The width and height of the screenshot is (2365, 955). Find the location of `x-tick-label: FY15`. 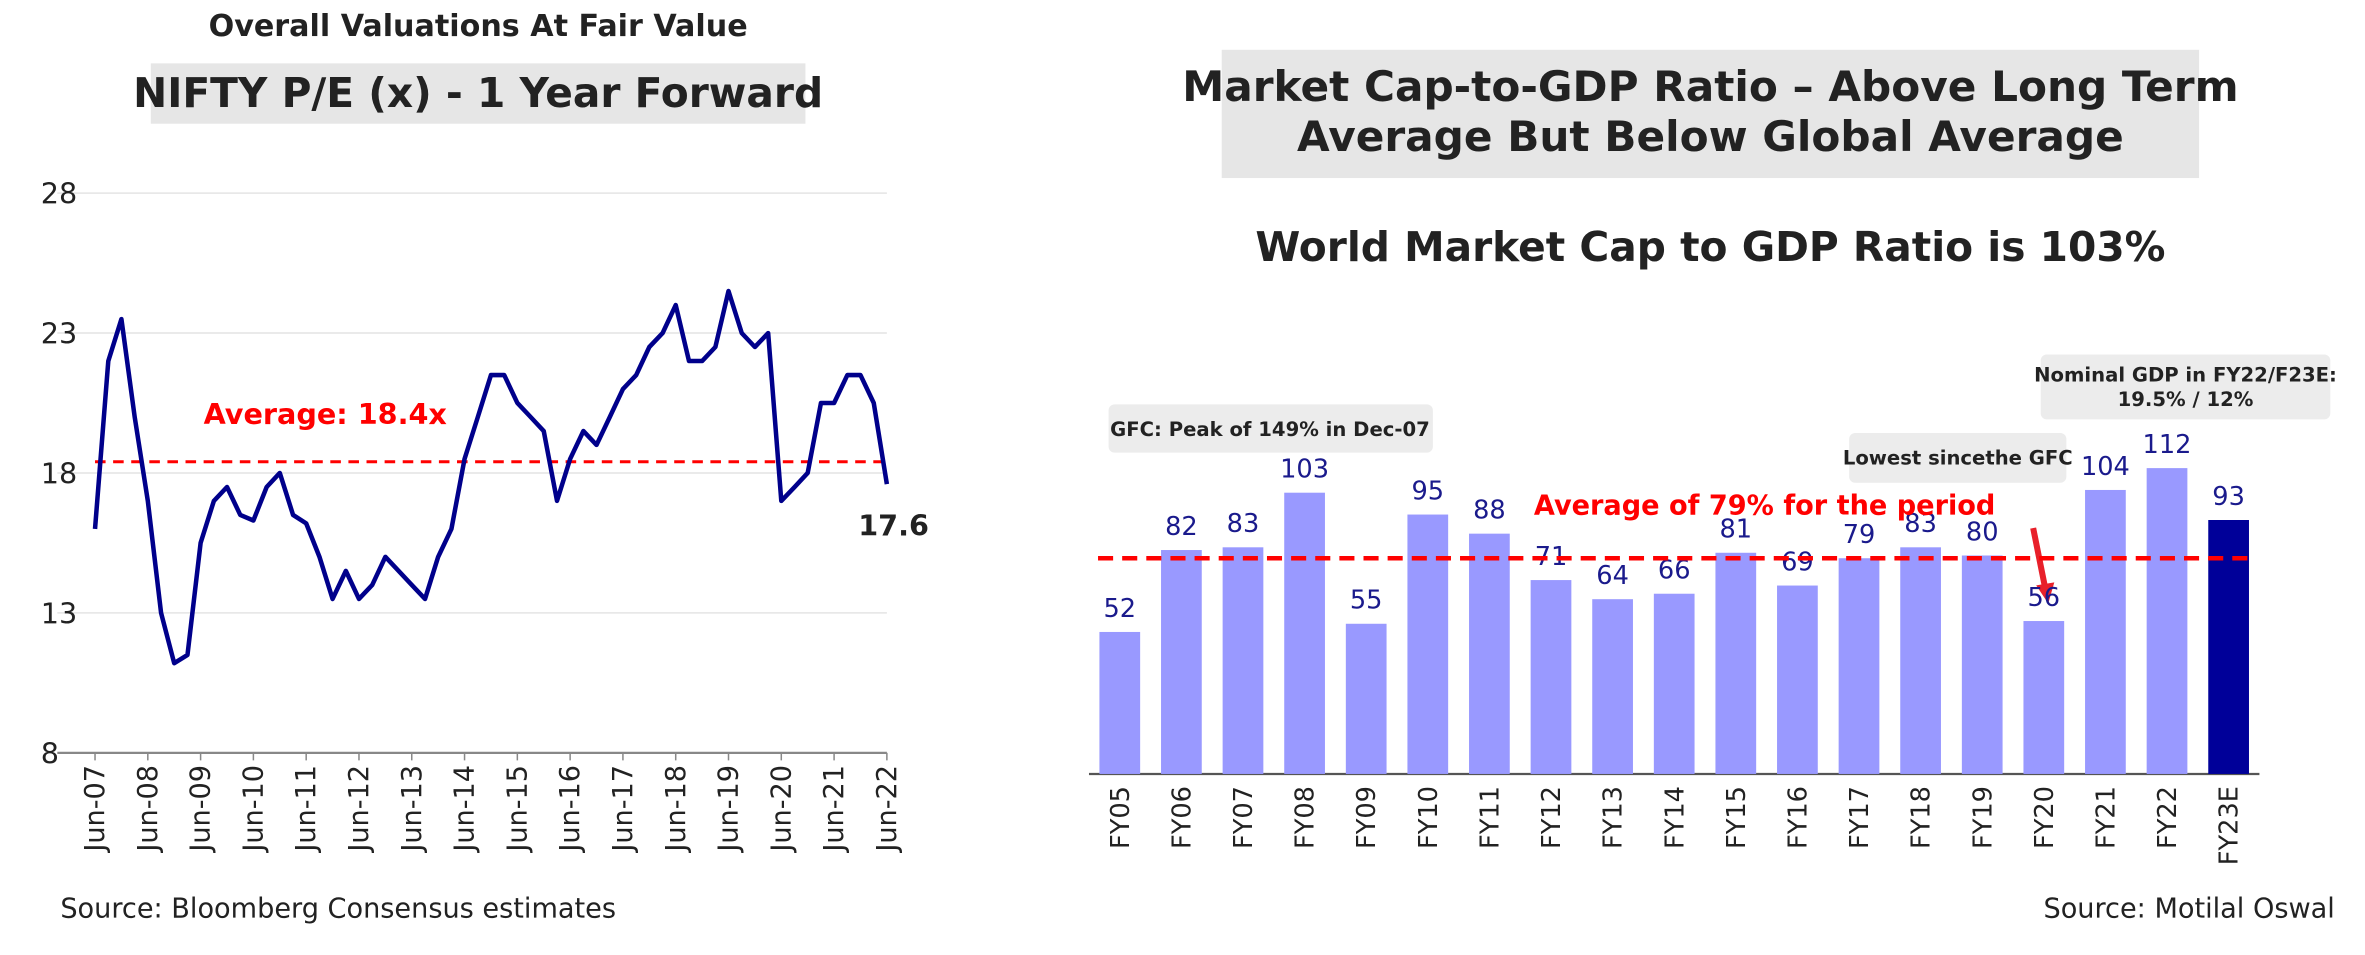

x-tick-label: FY15 is located at coordinates (1737, 817).